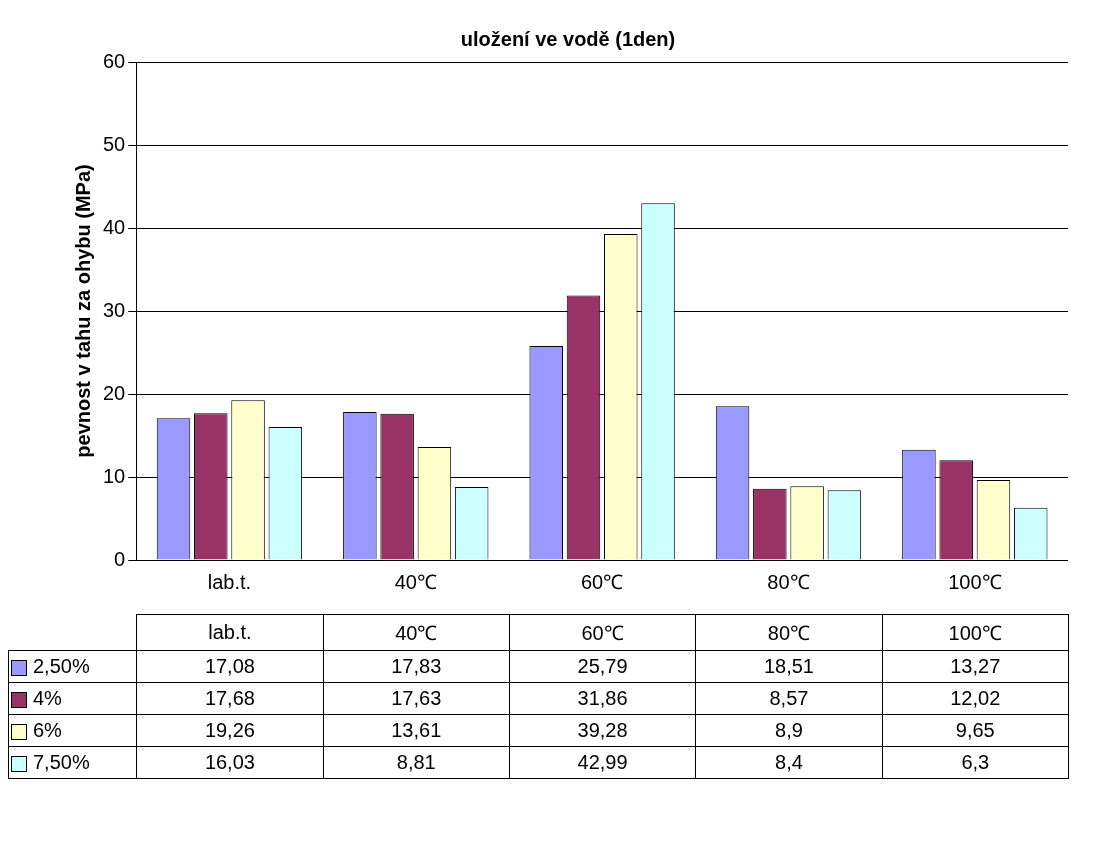 The width and height of the screenshot is (1106, 863). What do you see at coordinates (602, 762) in the screenshot?
I see `data-label: 42,99` at bounding box center [602, 762].